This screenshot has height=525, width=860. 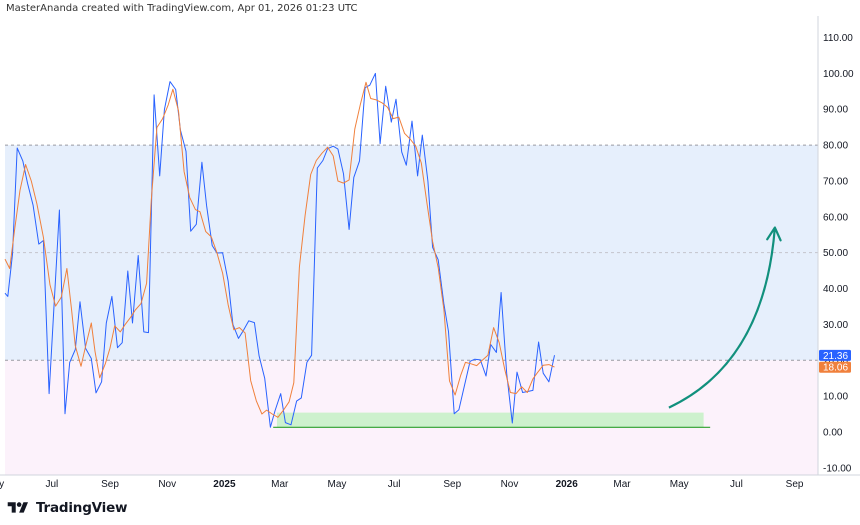 What do you see at coordinates (17, 507) in the screenshot?
I see `tradingview-logo` at bounding box center [17, 507].